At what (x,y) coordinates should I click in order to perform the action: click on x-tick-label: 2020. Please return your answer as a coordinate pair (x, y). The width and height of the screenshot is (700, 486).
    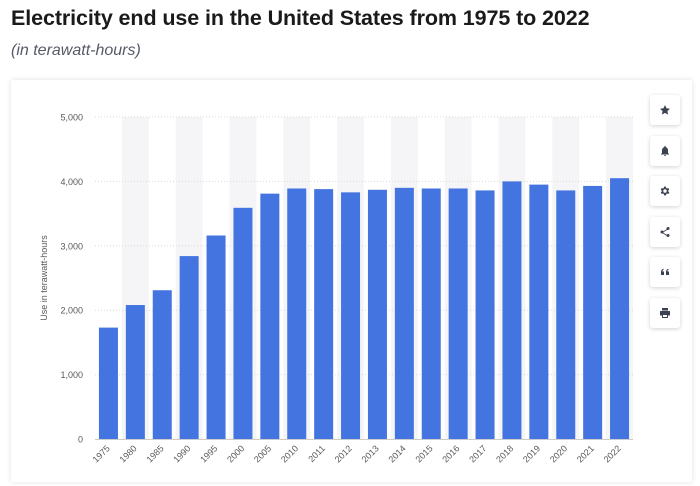
    Looking at the image, I should click on (558, 453).